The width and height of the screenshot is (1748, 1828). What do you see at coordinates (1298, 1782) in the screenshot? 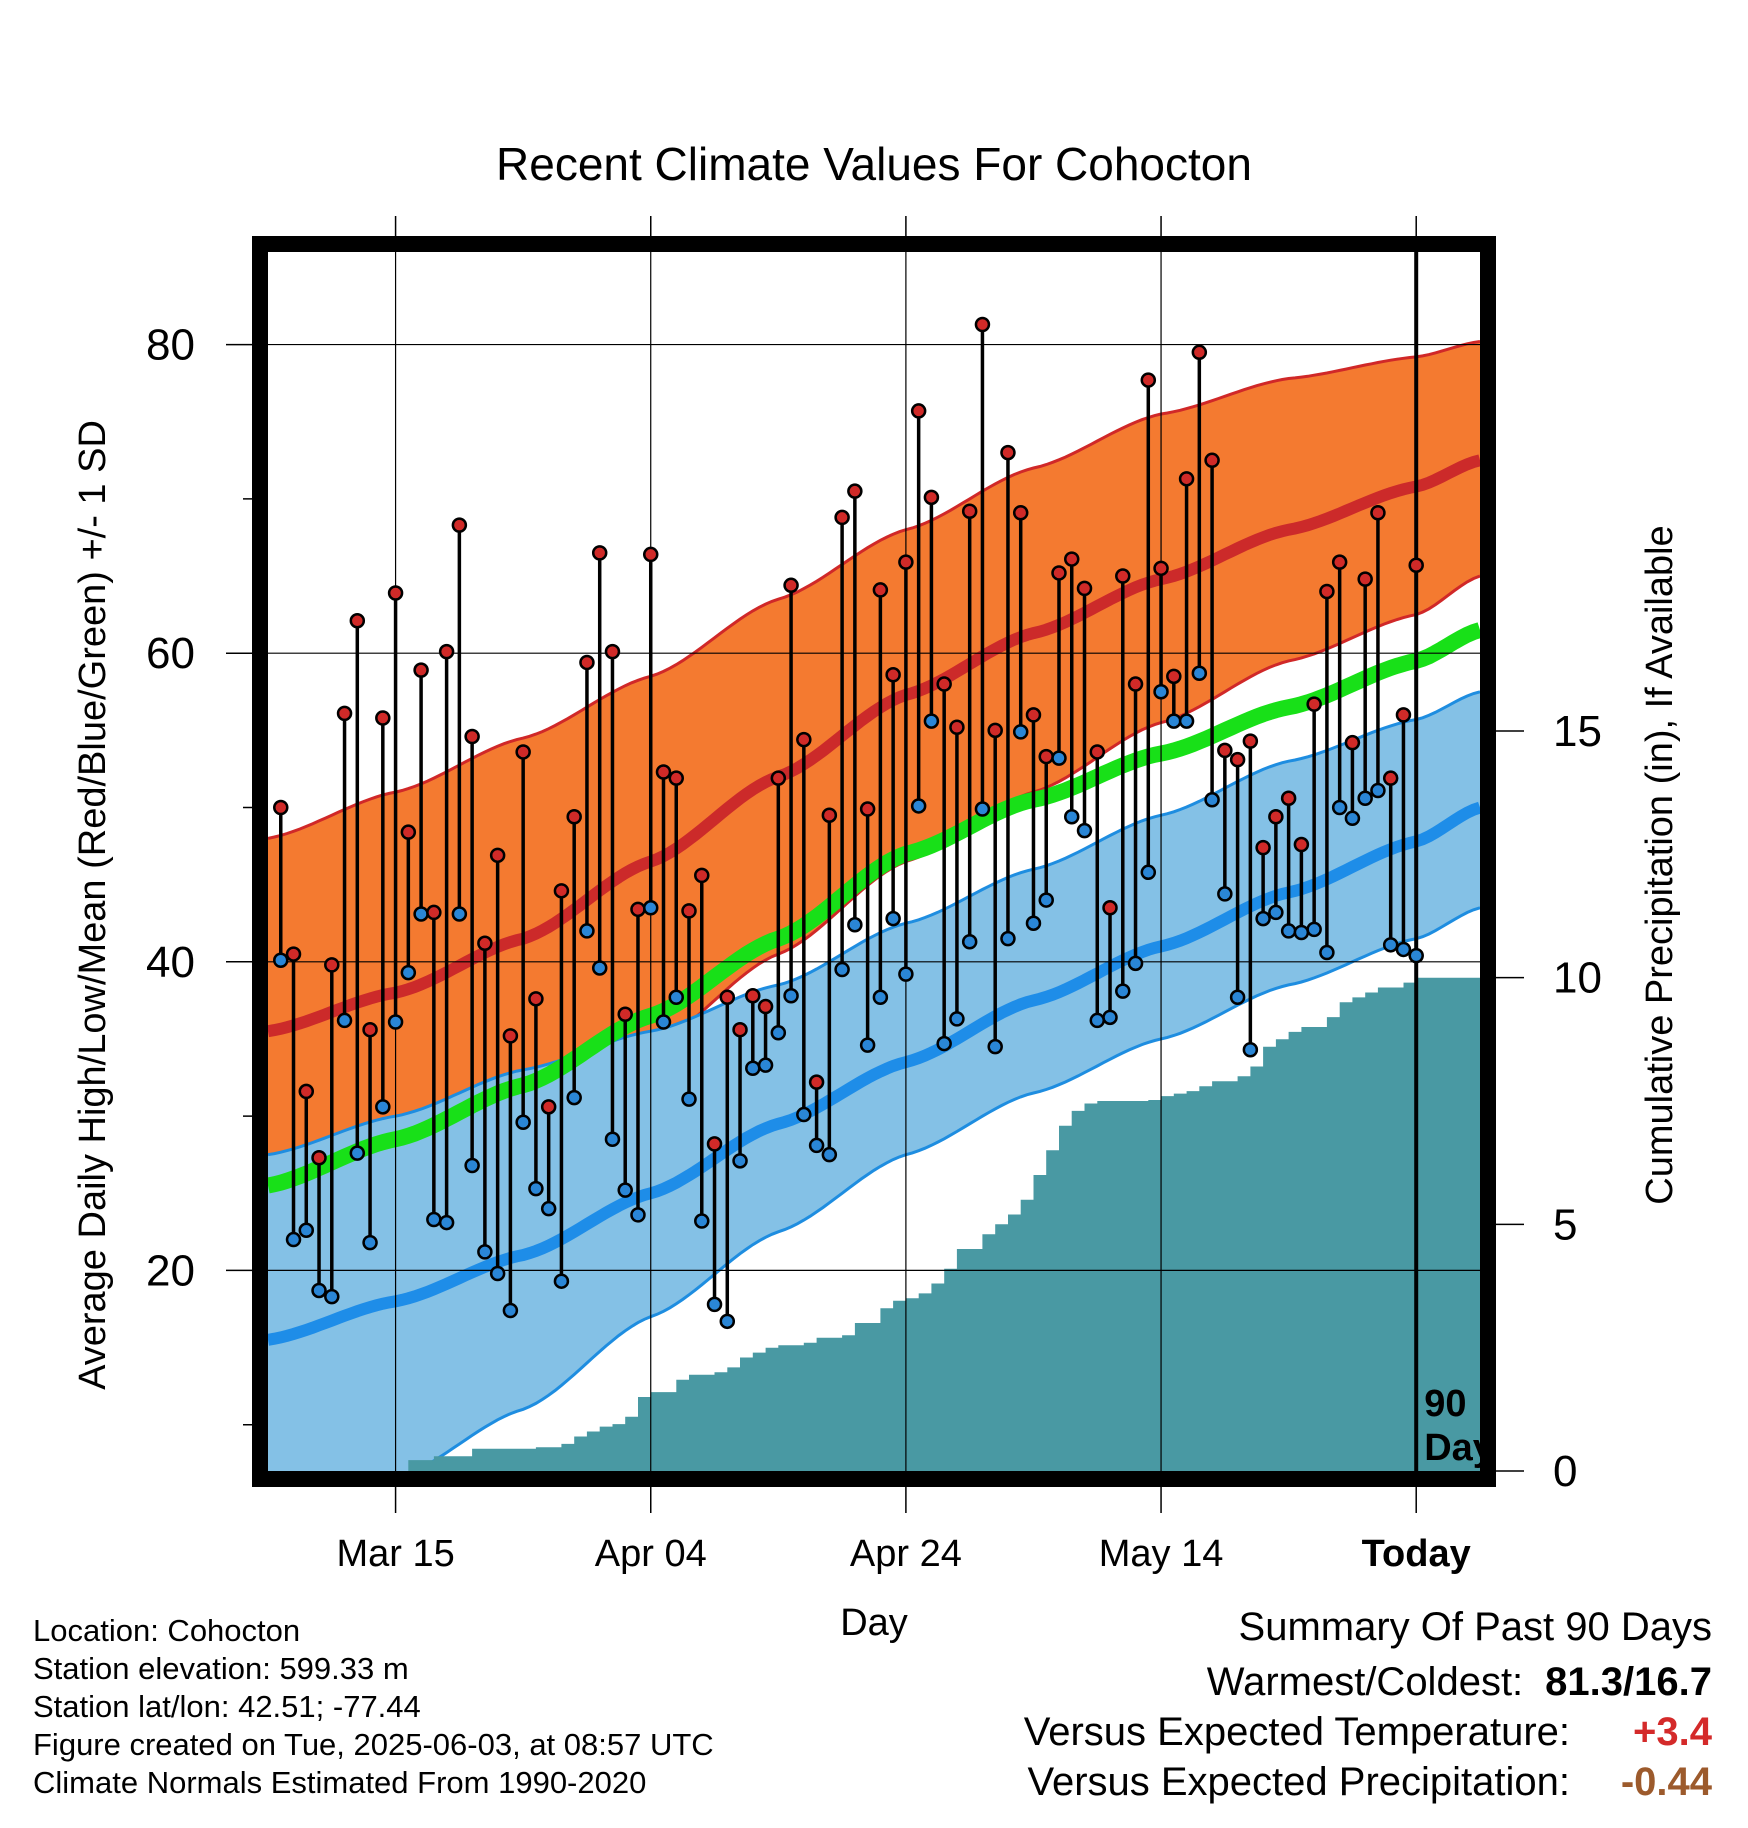
I see `precip-anomaly-label: Versus Expected Precipitation:` at bounding box center [1298, 1782].